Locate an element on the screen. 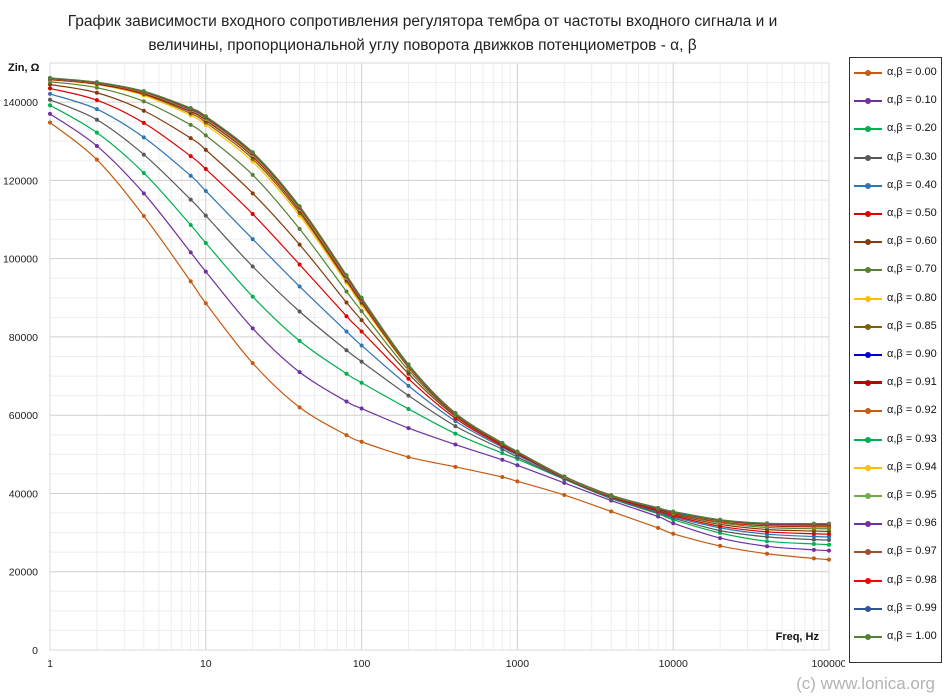  legend-label: α,β = 1.00 is located at coordinates (912, 636).